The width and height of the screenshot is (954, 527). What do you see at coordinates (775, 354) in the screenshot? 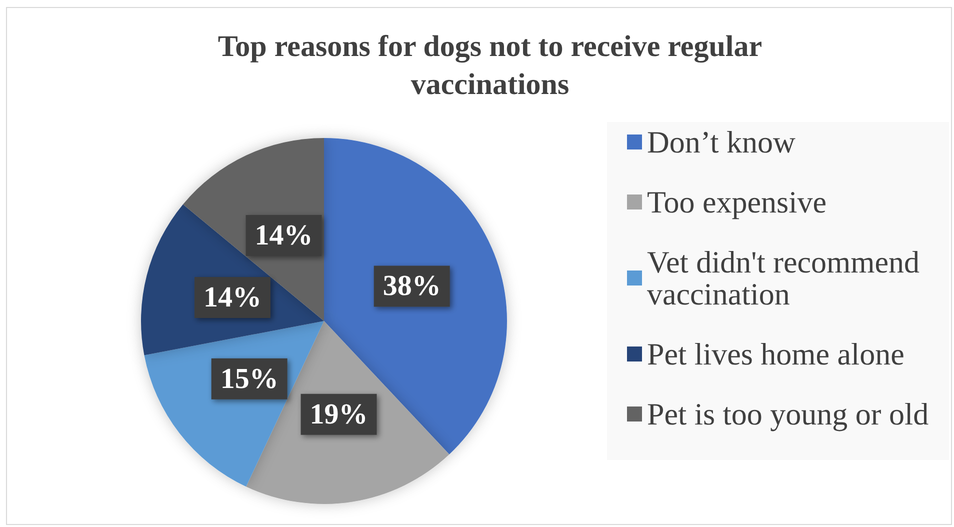
I see `legend-label: Pet lives home alone` at bounding box center [775, 354].